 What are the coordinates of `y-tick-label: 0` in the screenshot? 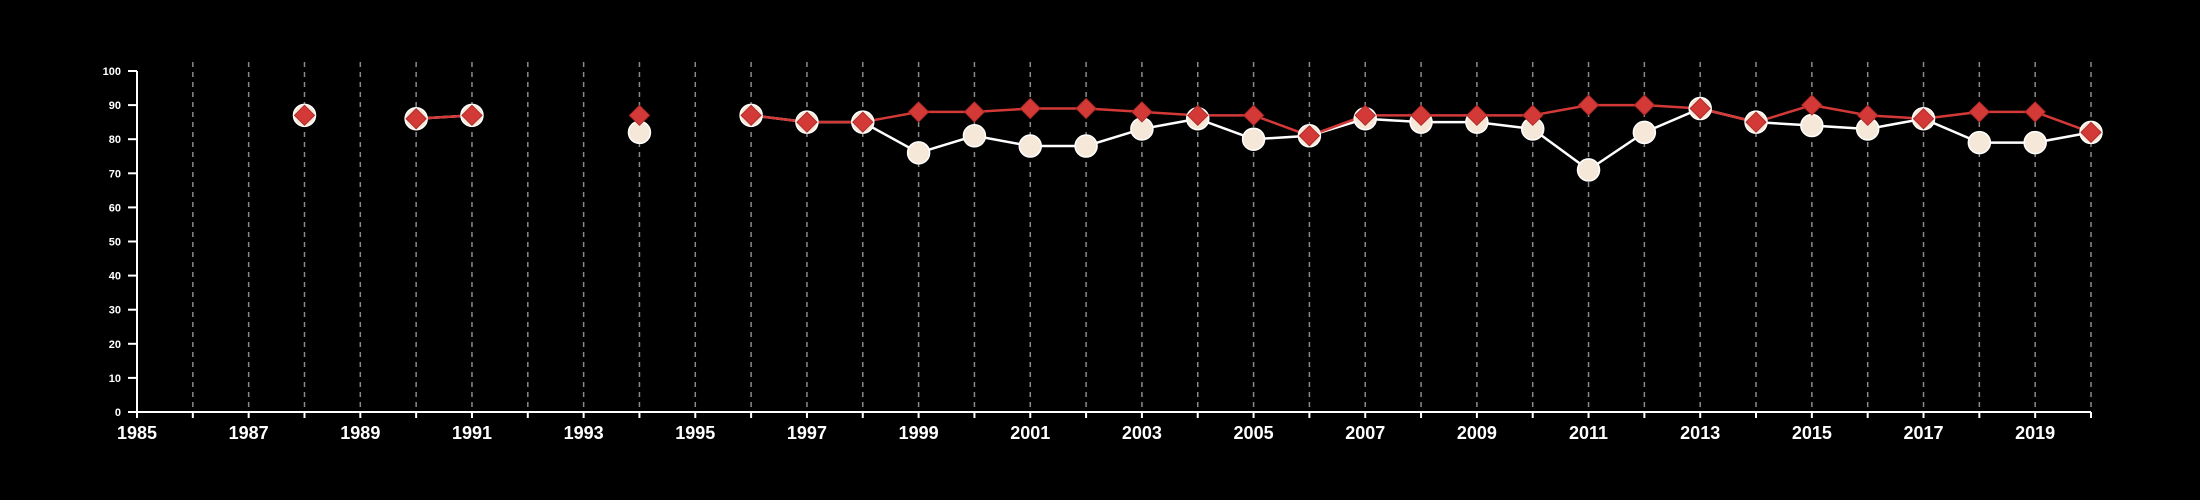 It's located at (118, 413).